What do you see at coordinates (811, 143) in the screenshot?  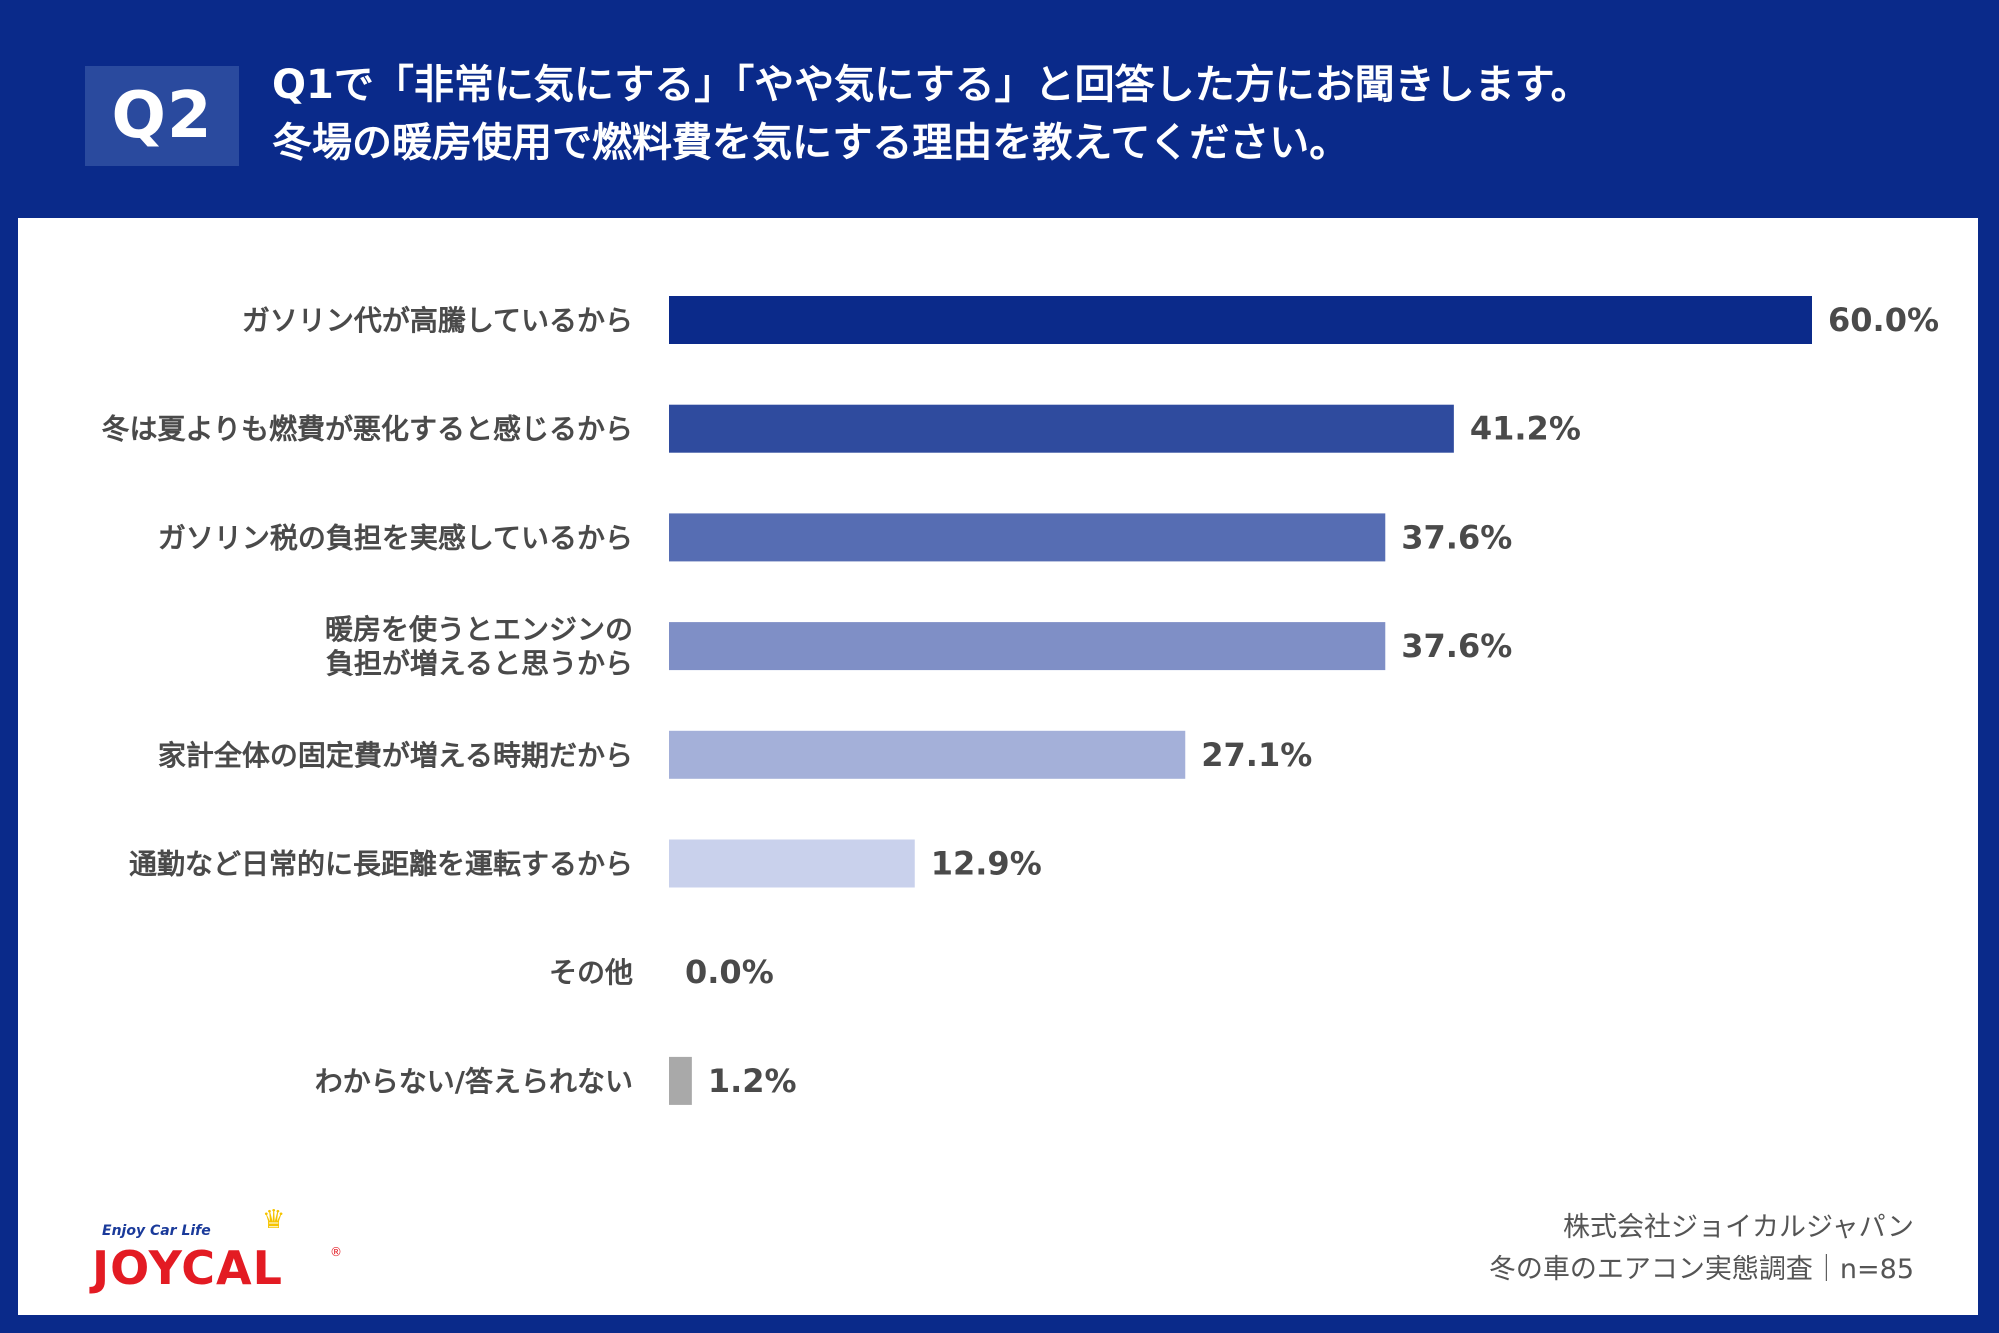 I see `question-title-line2: 冬場の暖房使用で燃料費を気にする理由を教えてください。` at bounding box center [811, 143].